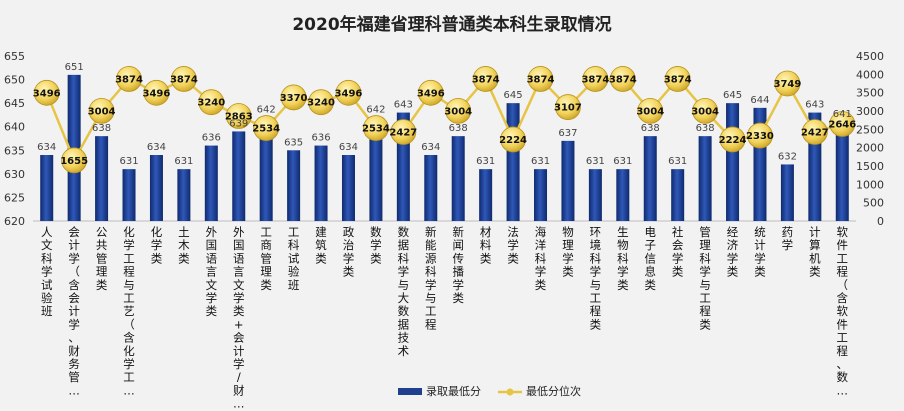 This screenshot has width=904, height=411. I want to click on category-label: 政治学类, so click(349, 252).